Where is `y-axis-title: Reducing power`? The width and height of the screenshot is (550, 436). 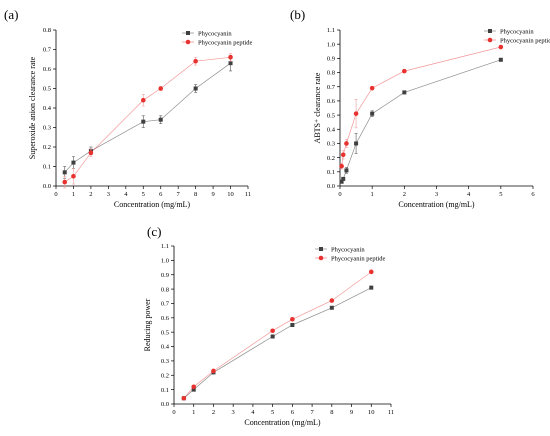
y-axis-title: Reducing power is located at coordinates (147, 324).